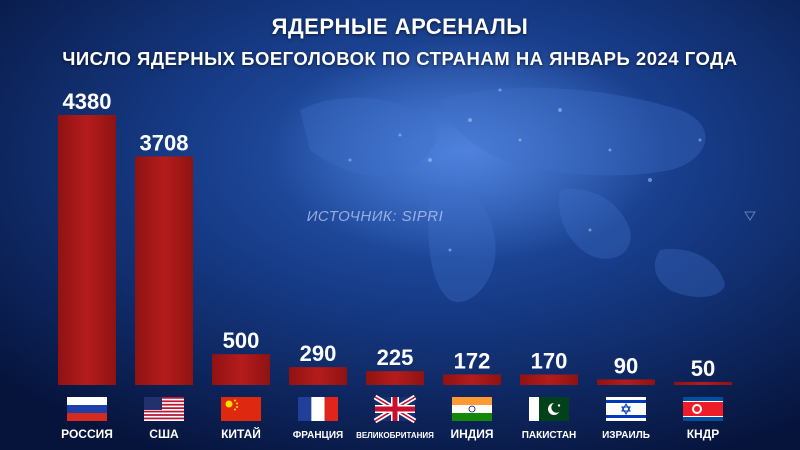 Image resolution: width=800 pixels, height=450 pixels. What do you see at coordinates (549, 409) in the screenshot?
I see `pakistan-flag-icon` at bounding box center [549, 409].